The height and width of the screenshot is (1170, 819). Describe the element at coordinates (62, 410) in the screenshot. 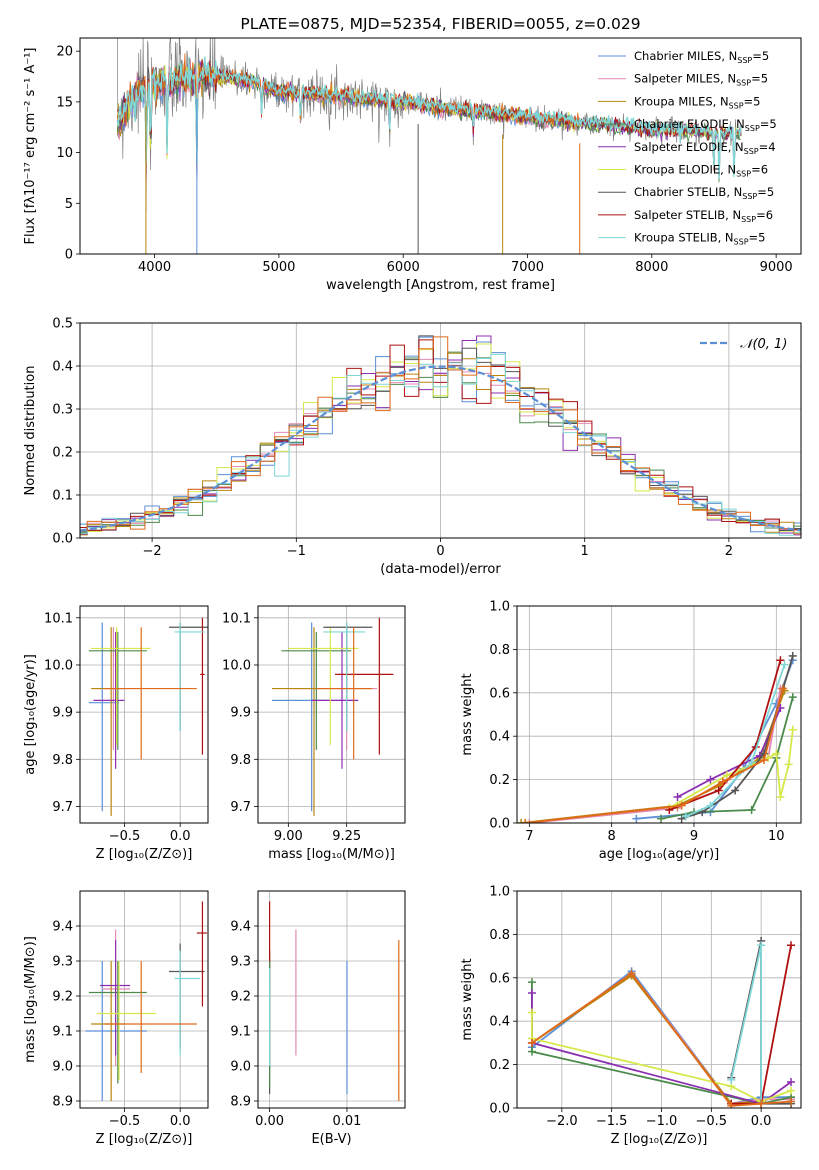

I see `y-tick-label: 0.3` at that location.